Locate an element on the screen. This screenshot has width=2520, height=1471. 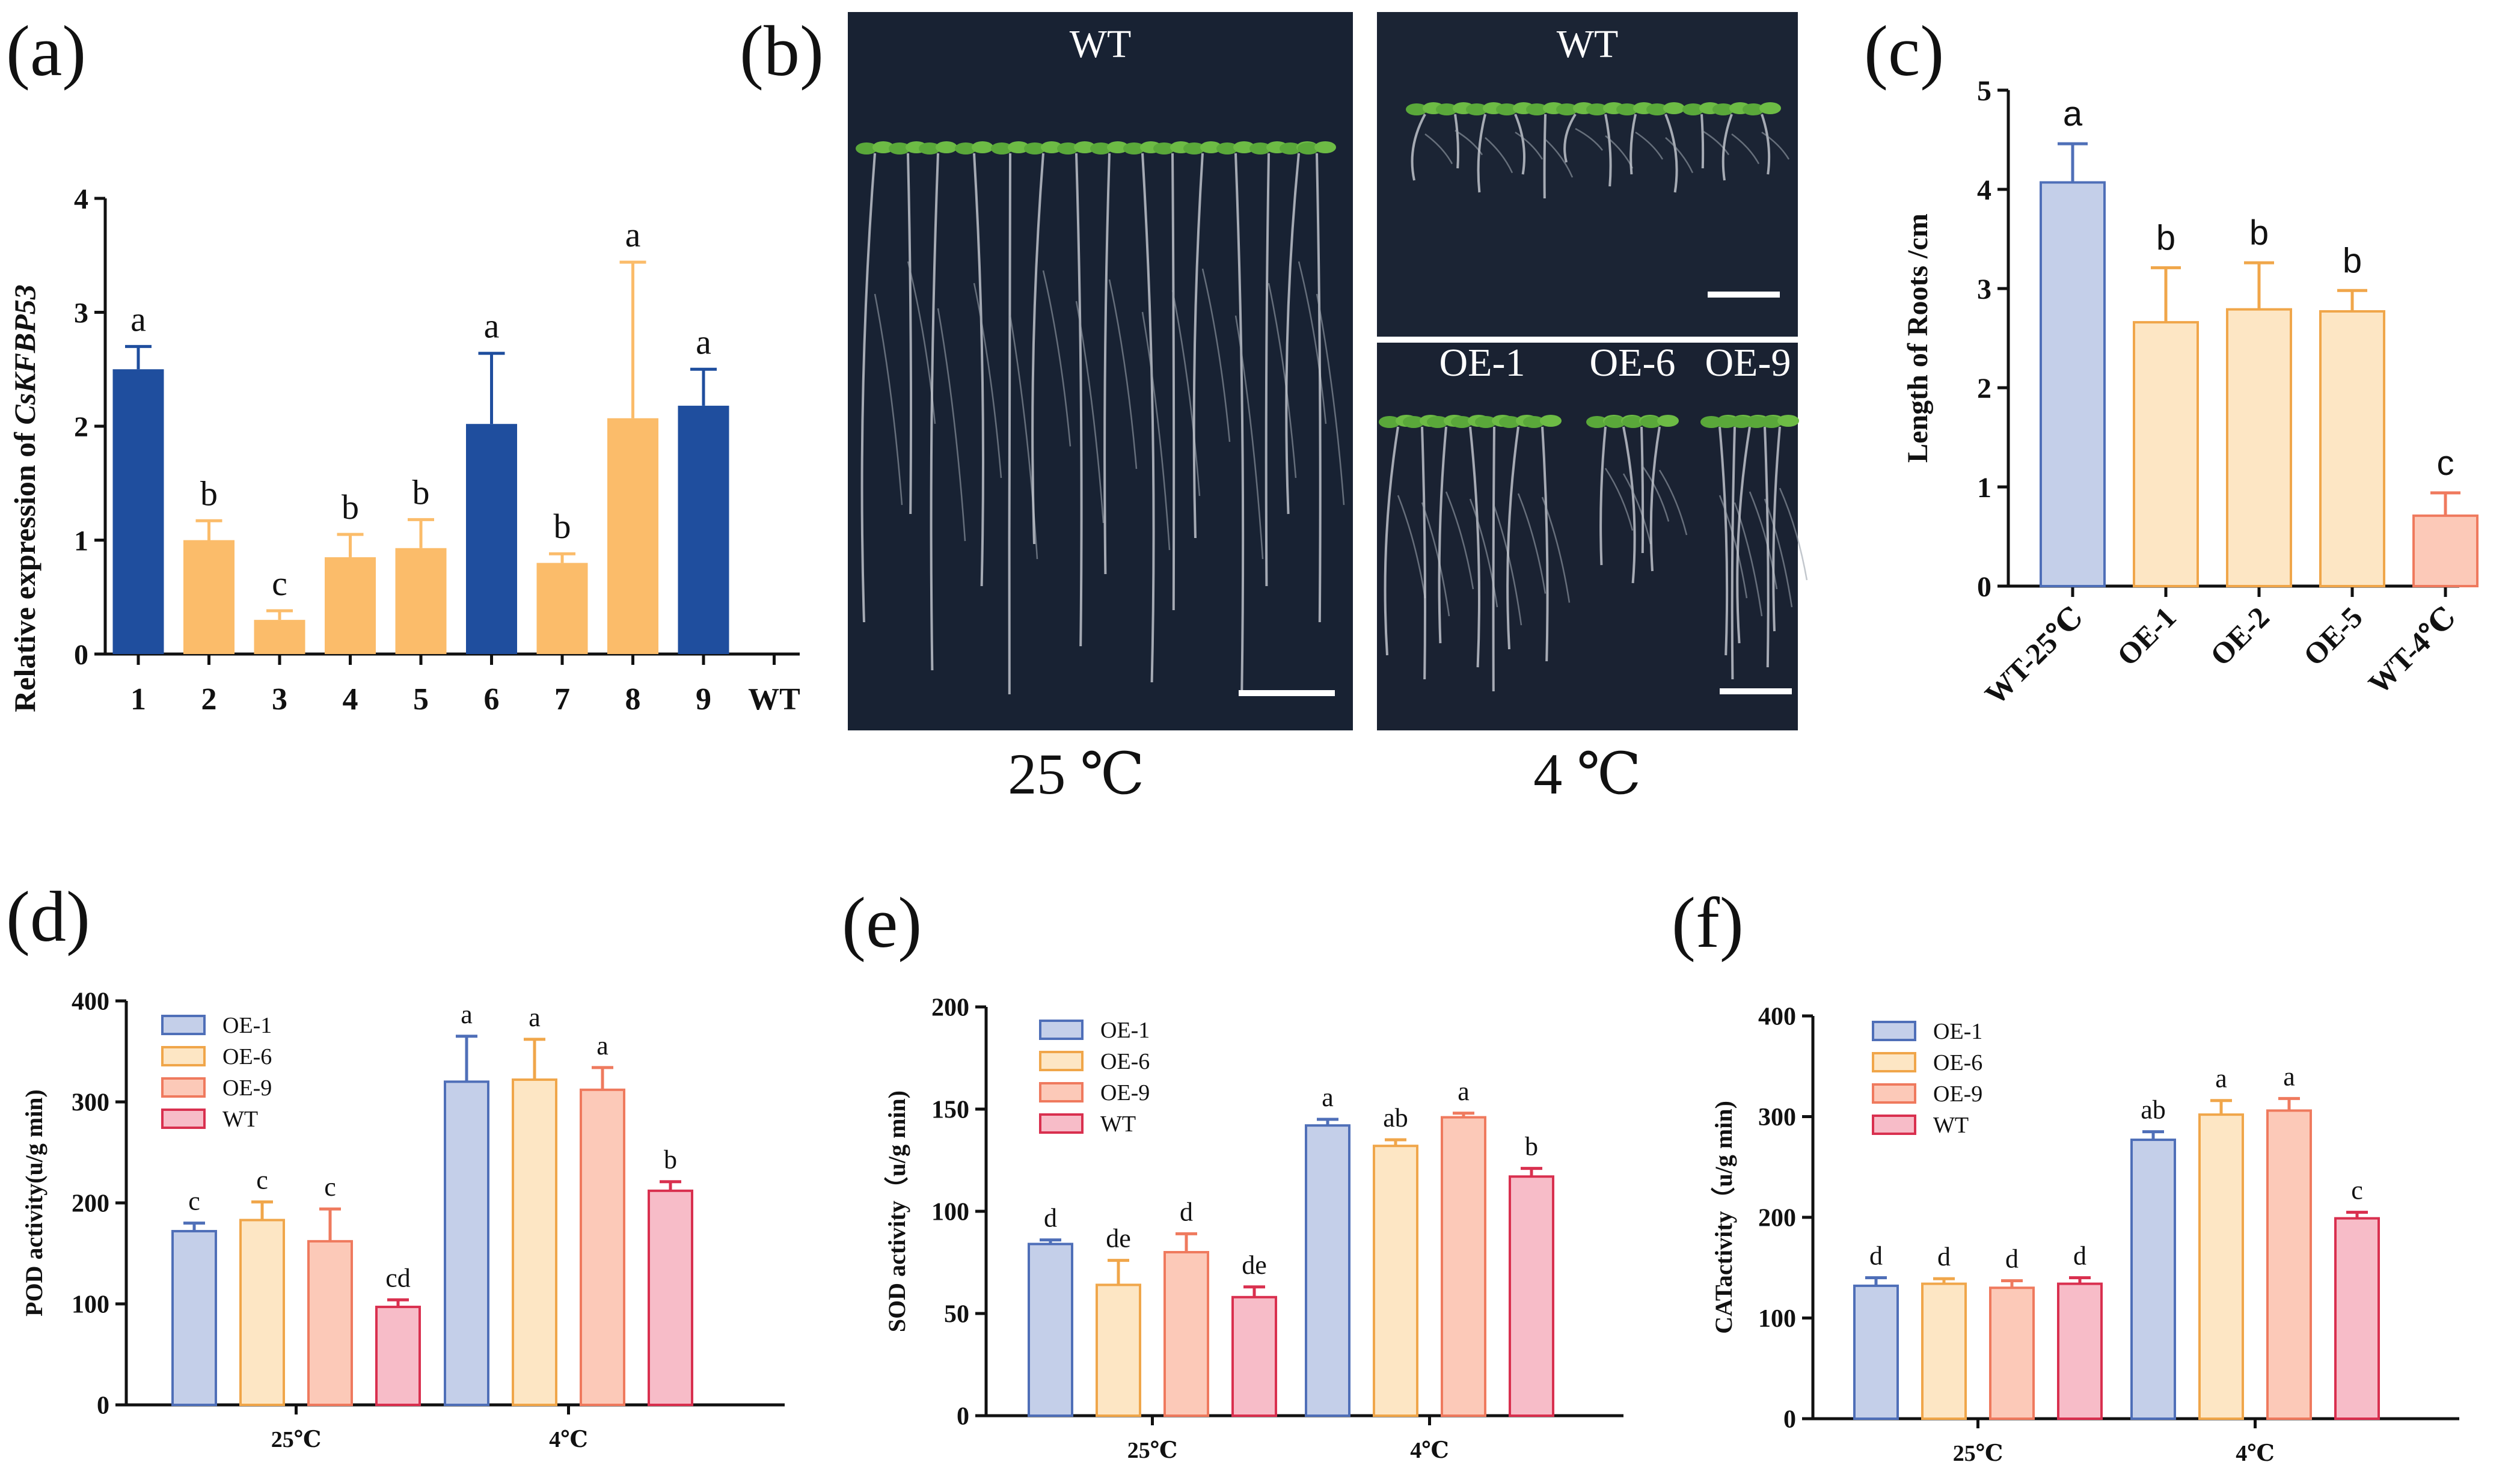
bar-WT-4℃ is located at coordinates (2357, 1319).